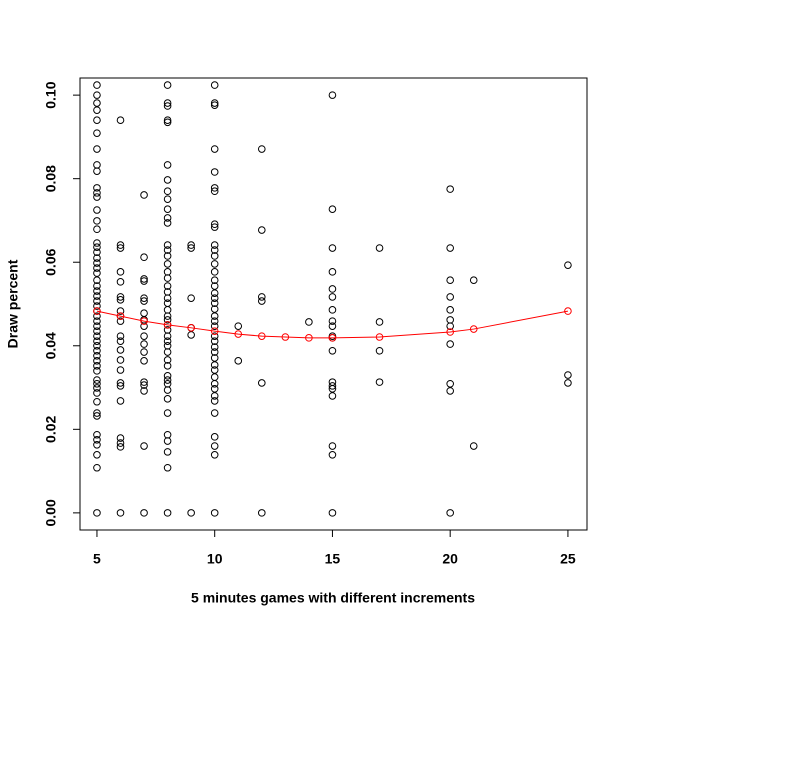 The width and height of the screenshot is (785, 783). What do you see at coordinates (51, 261) in the screenshot?
I see `y-tick-label: 0.06` at bounding box center [51, 261].